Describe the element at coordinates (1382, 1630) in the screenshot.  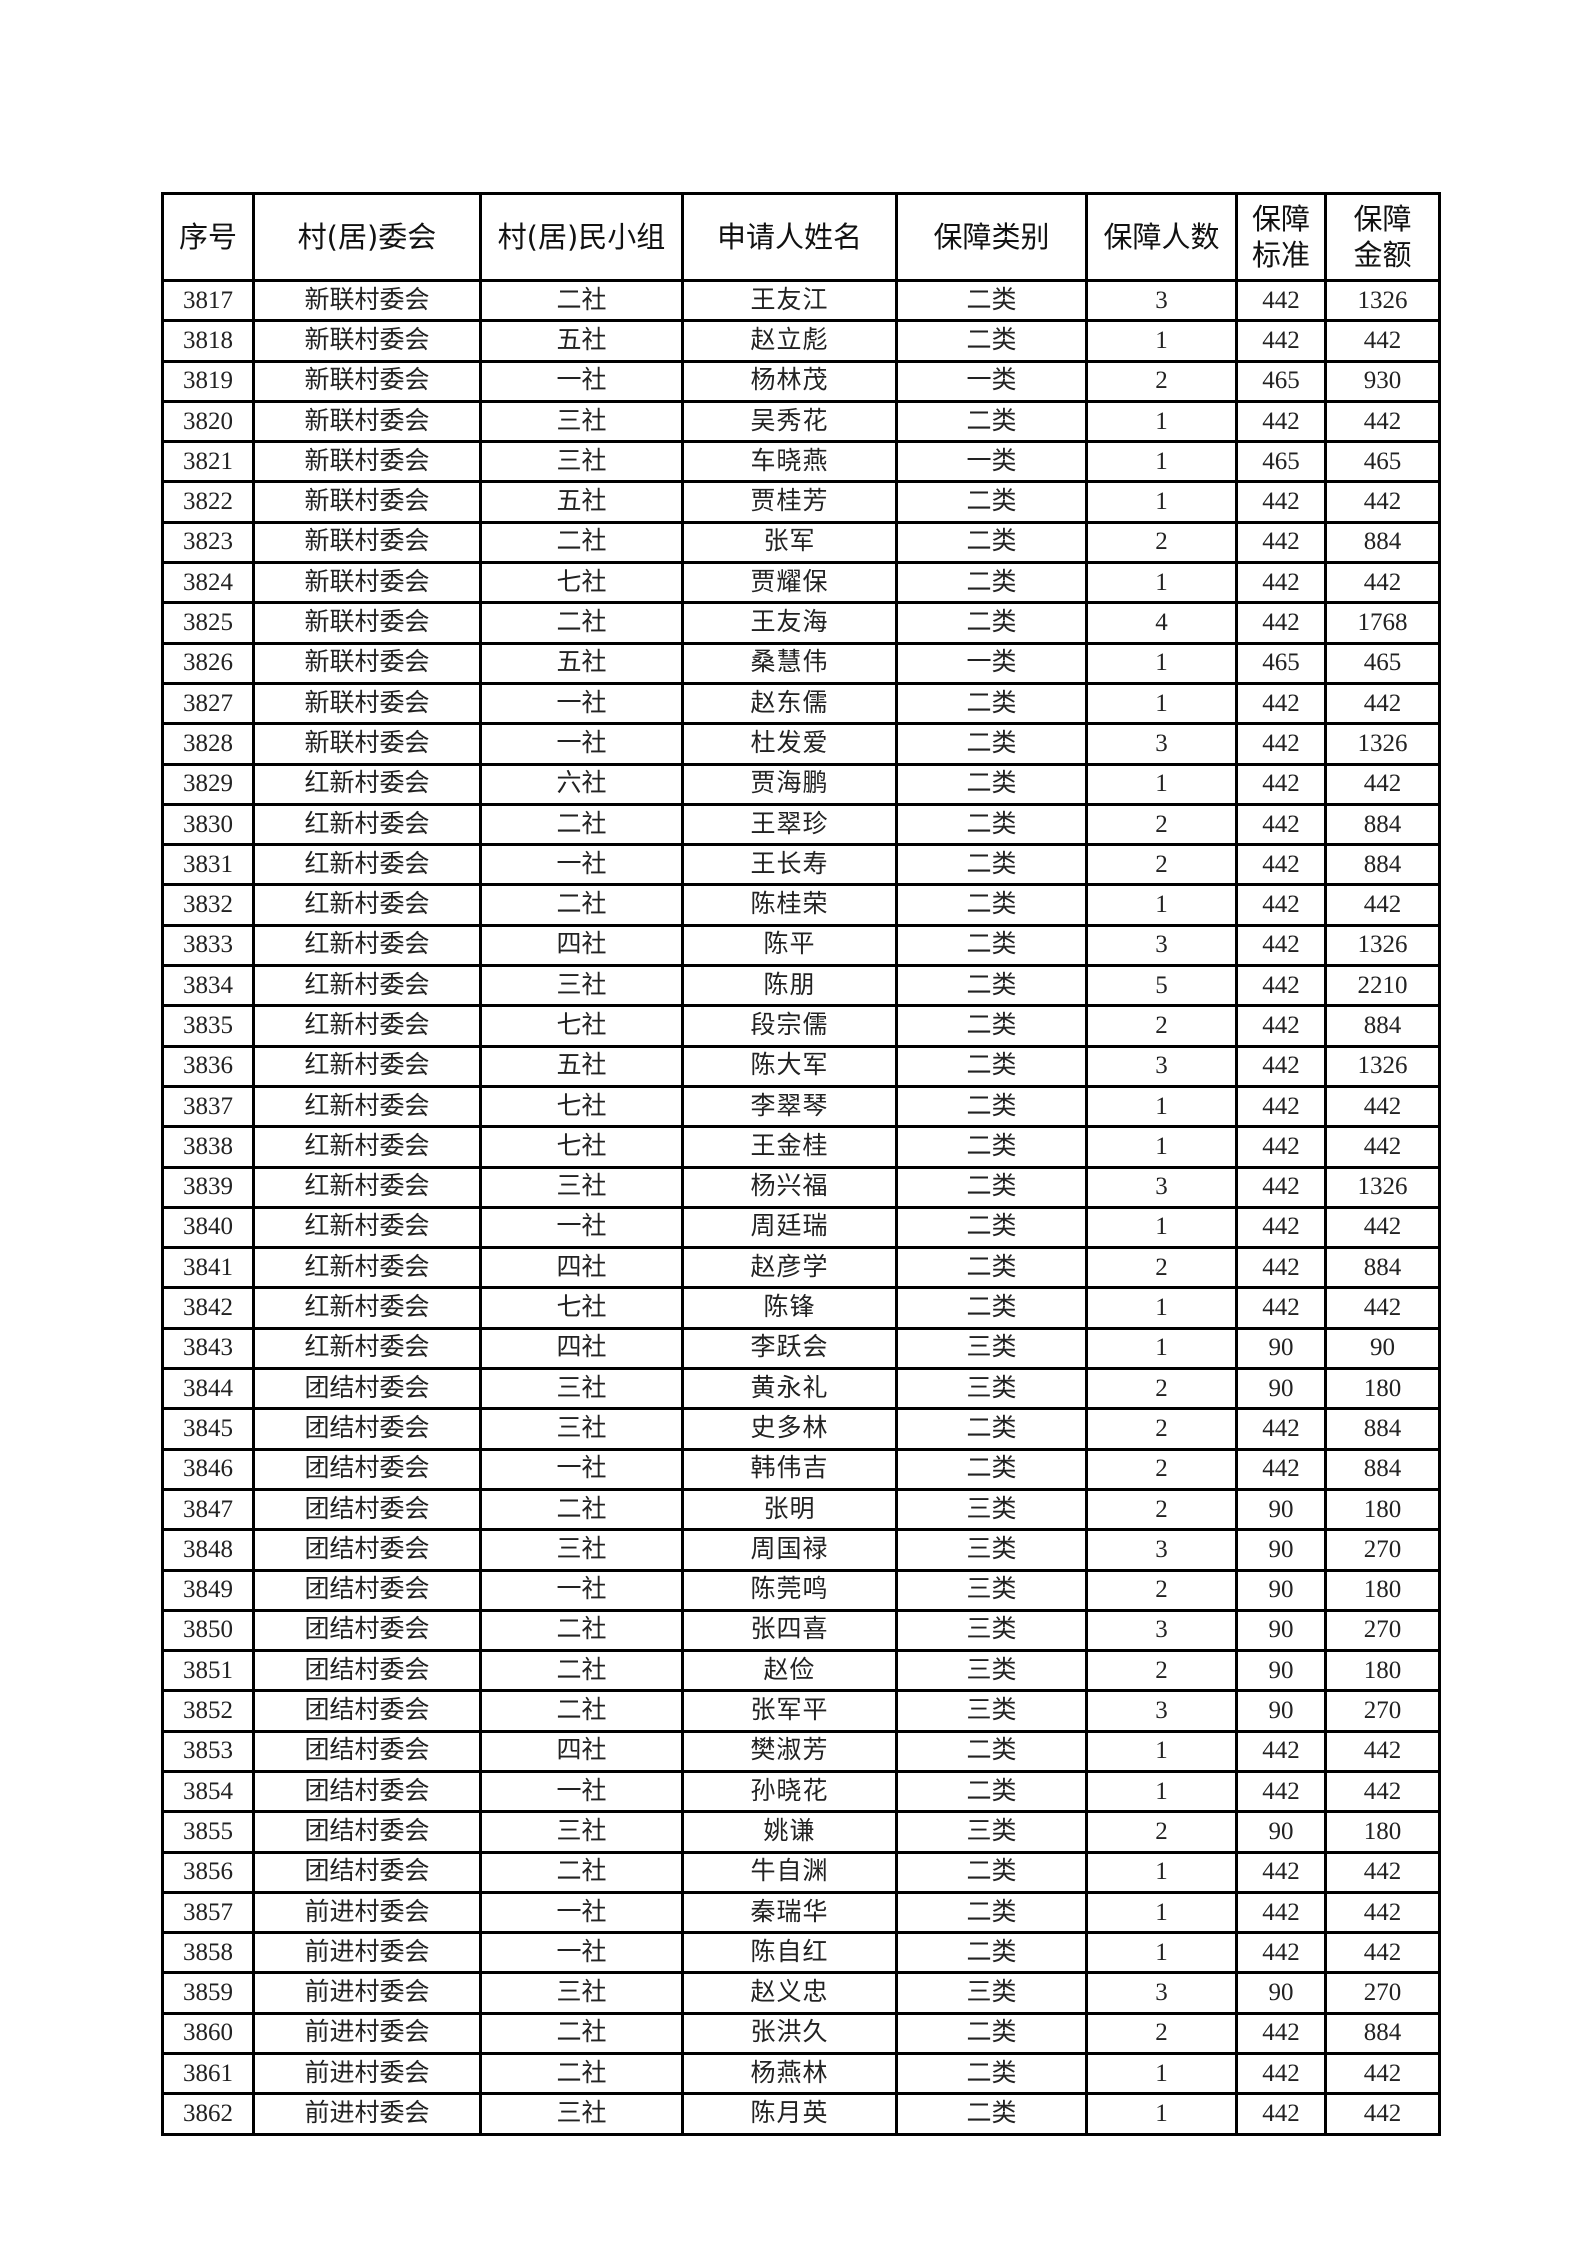
I see `cell-assistance-amount: 270` at that location.